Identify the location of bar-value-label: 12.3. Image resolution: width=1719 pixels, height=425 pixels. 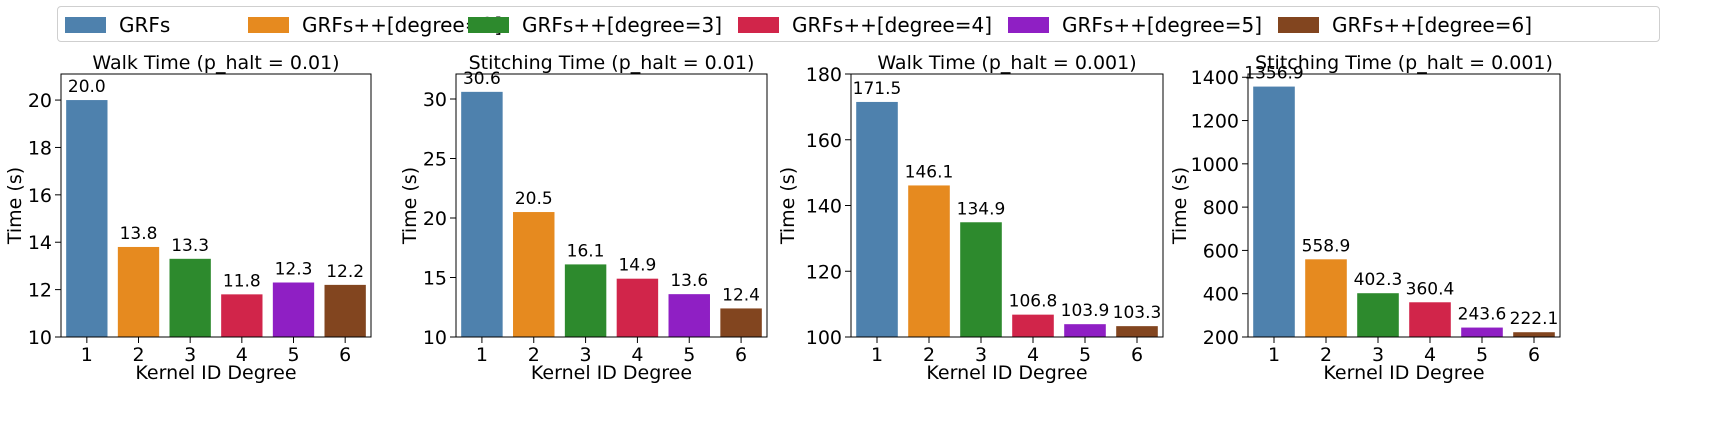
(294, 270).